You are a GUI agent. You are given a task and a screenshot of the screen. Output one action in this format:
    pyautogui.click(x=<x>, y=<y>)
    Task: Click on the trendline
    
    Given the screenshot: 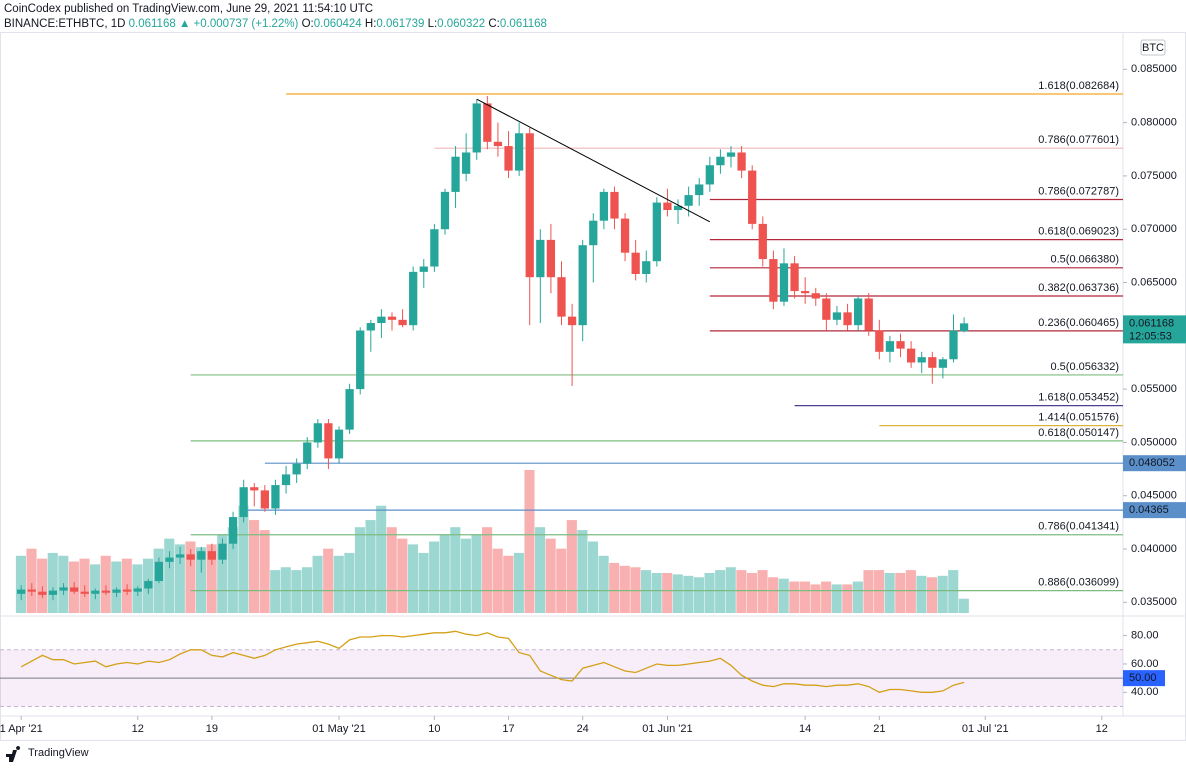 What is the action you would take?
    pyautogui.click(x=593, y=160)
    